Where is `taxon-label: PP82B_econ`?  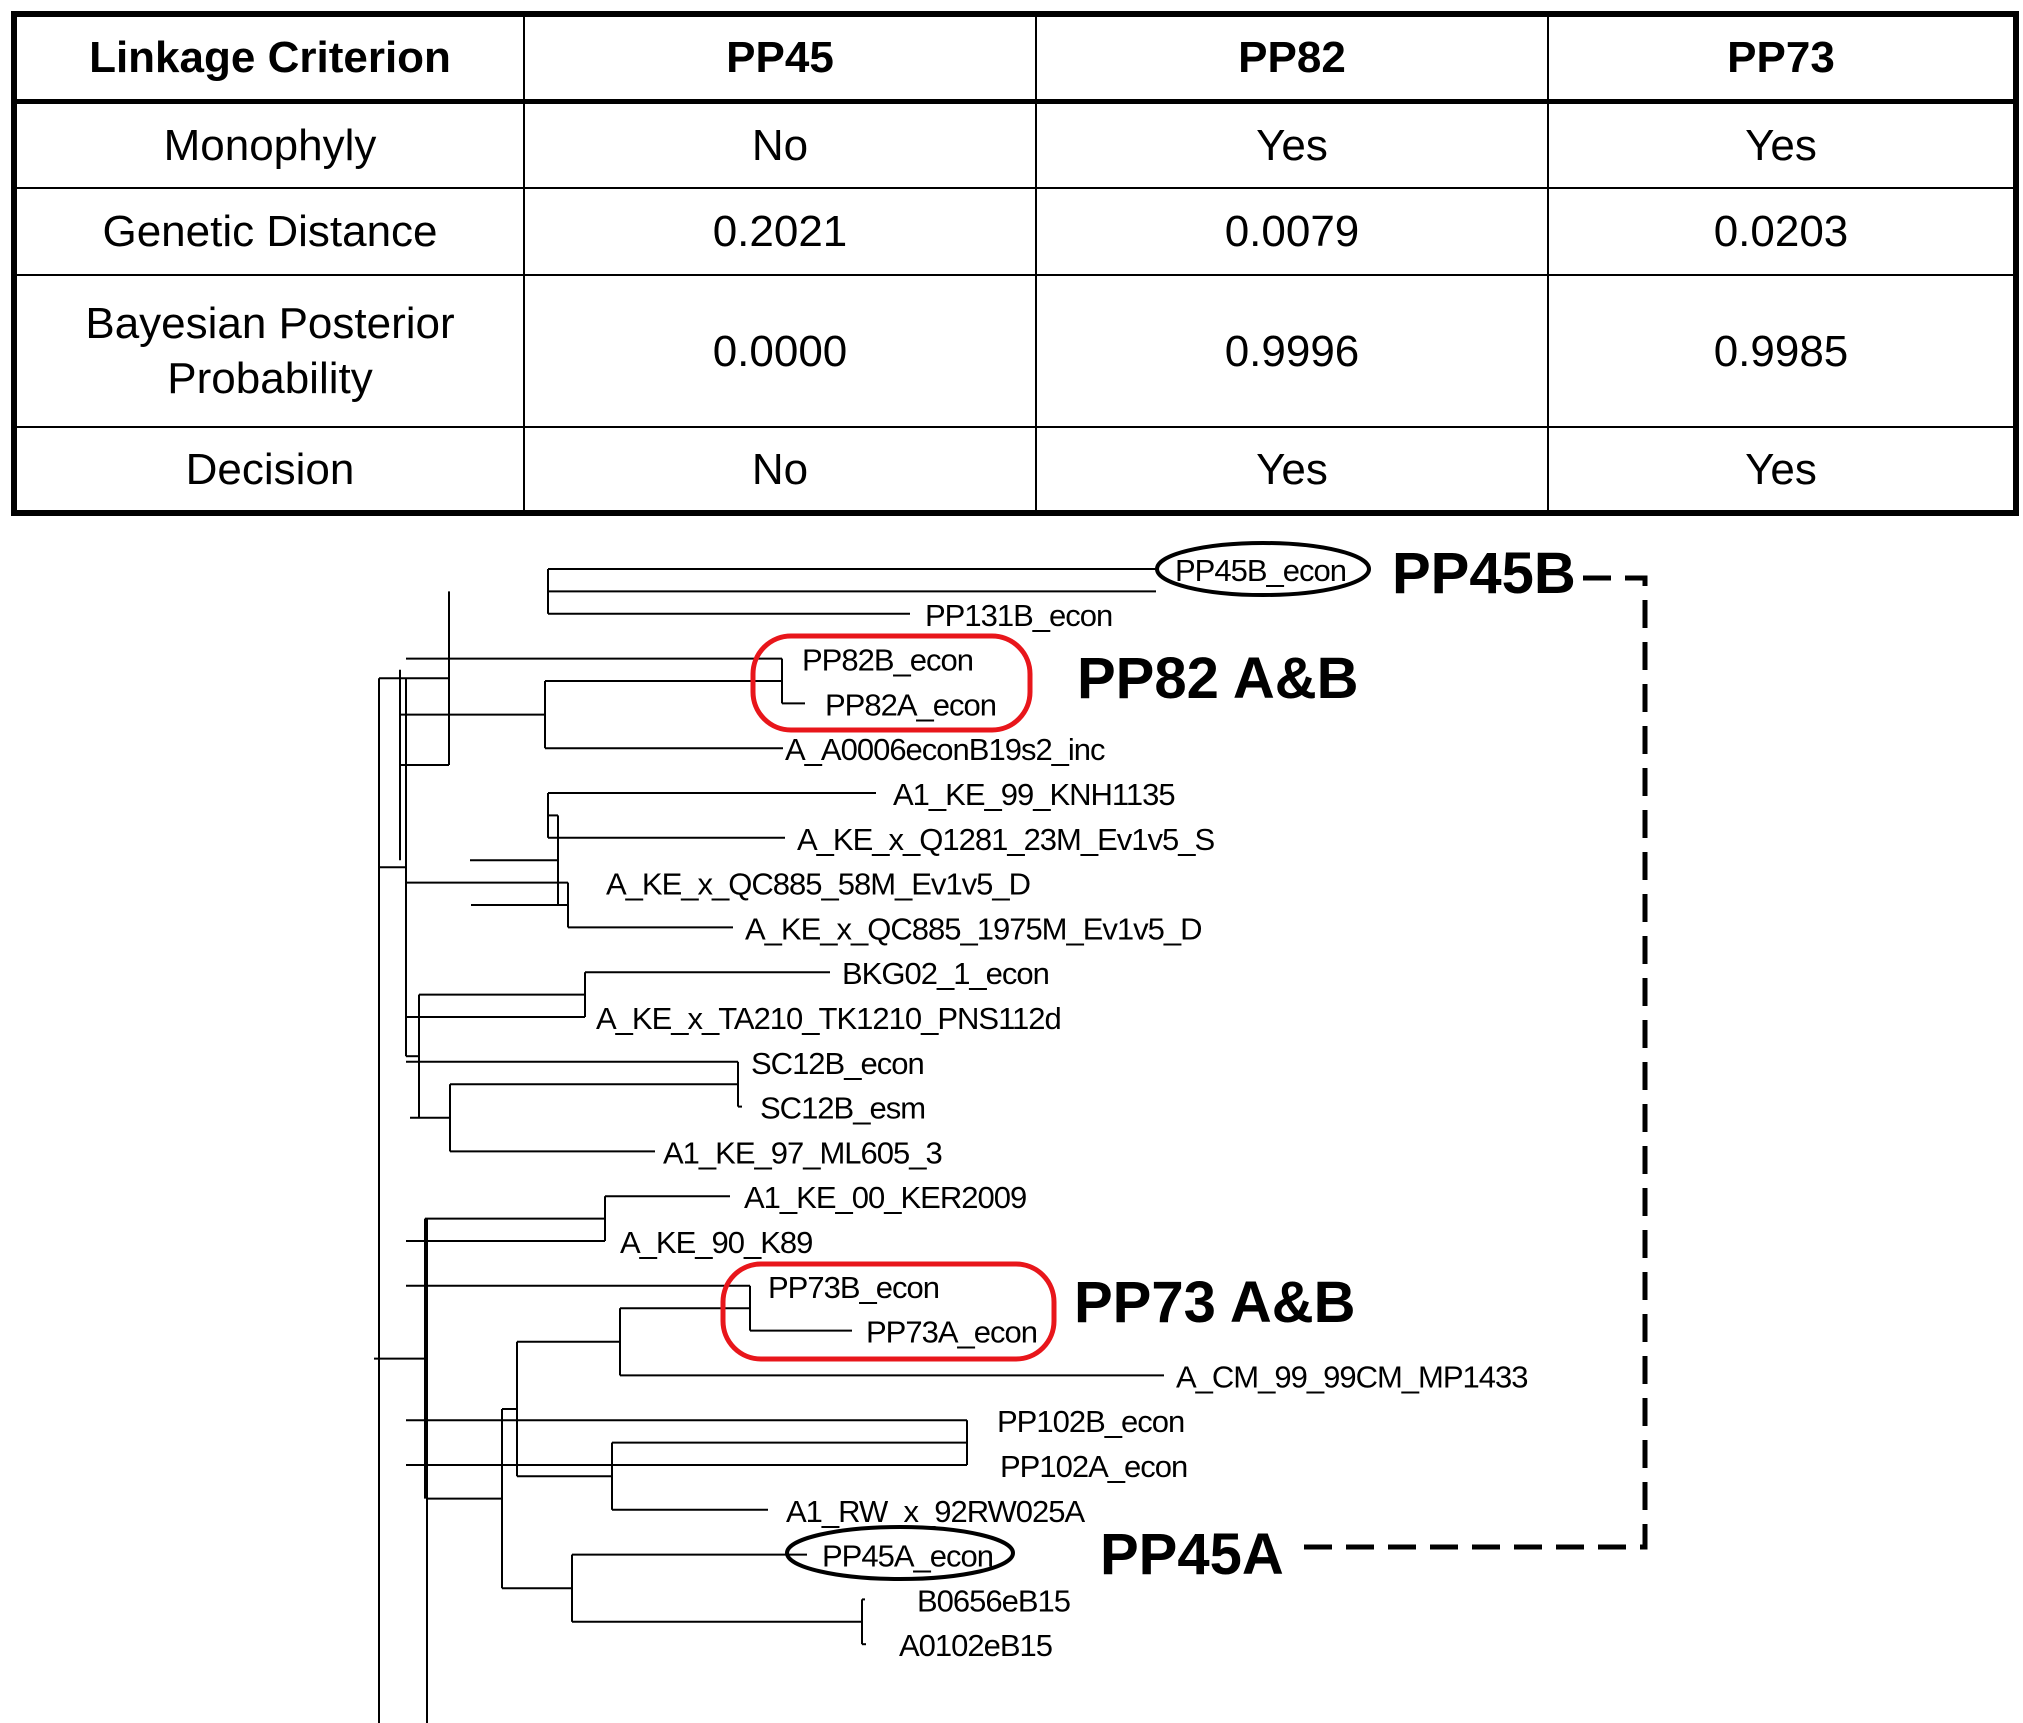 taxon-label: PP82B_econ is located at coordinates (887, 660).